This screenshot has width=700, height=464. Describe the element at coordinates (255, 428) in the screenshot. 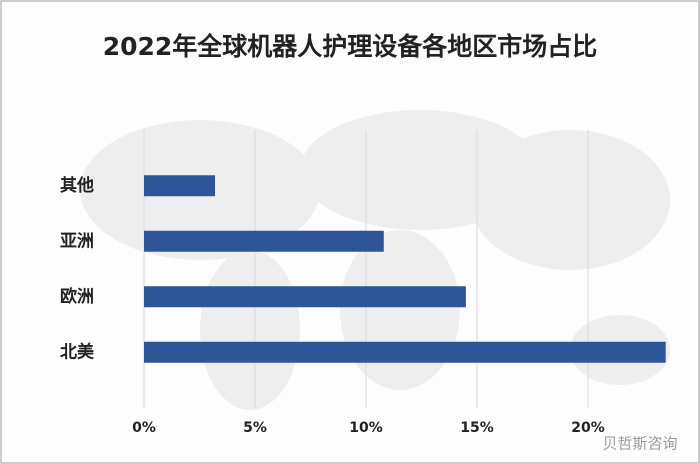

I see `x-tick-label: 5%` at that location.